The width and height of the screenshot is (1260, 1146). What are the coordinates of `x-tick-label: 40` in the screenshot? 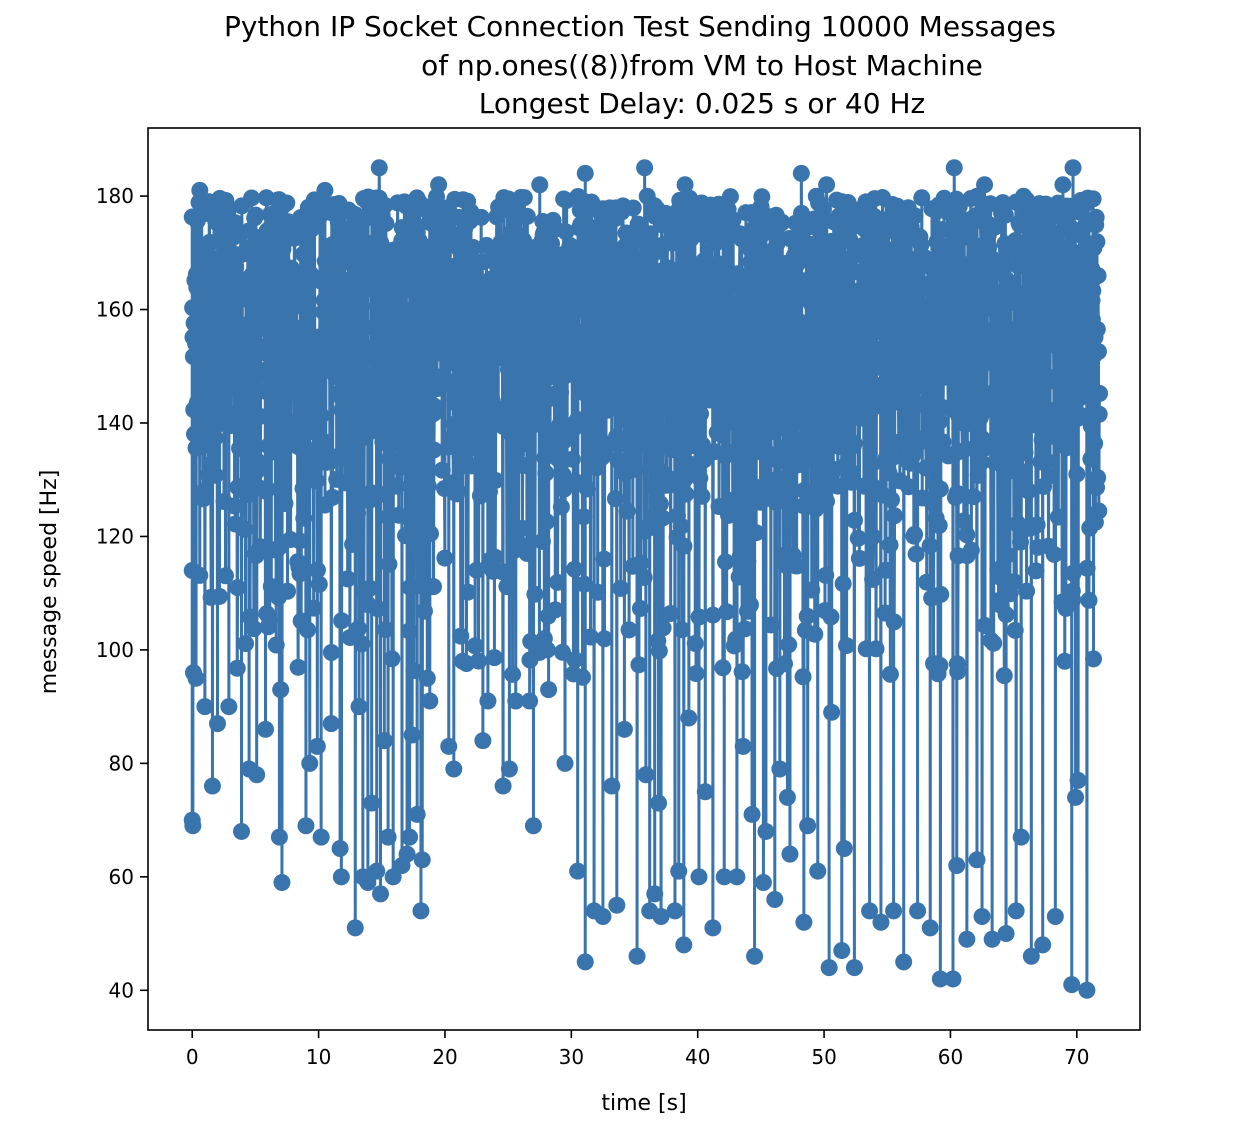 It's located at (697, 1057).